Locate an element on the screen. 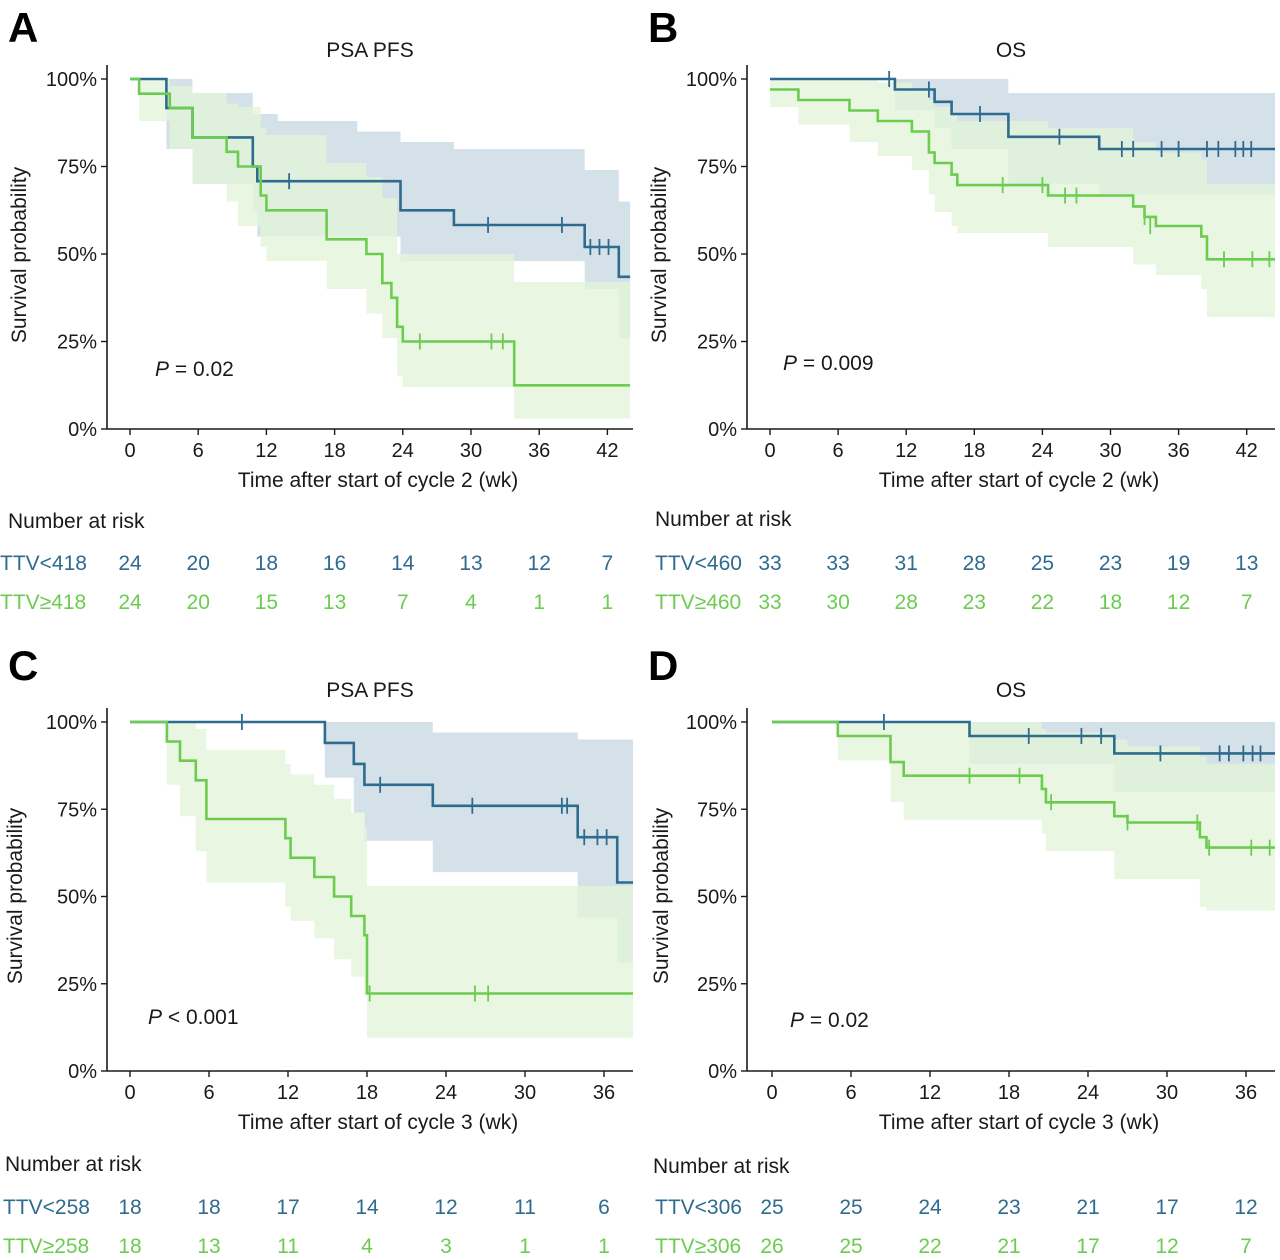 This screenshot has height=1260, width=1280. x-tick-label: 6 is located at coordinates (198, 451).